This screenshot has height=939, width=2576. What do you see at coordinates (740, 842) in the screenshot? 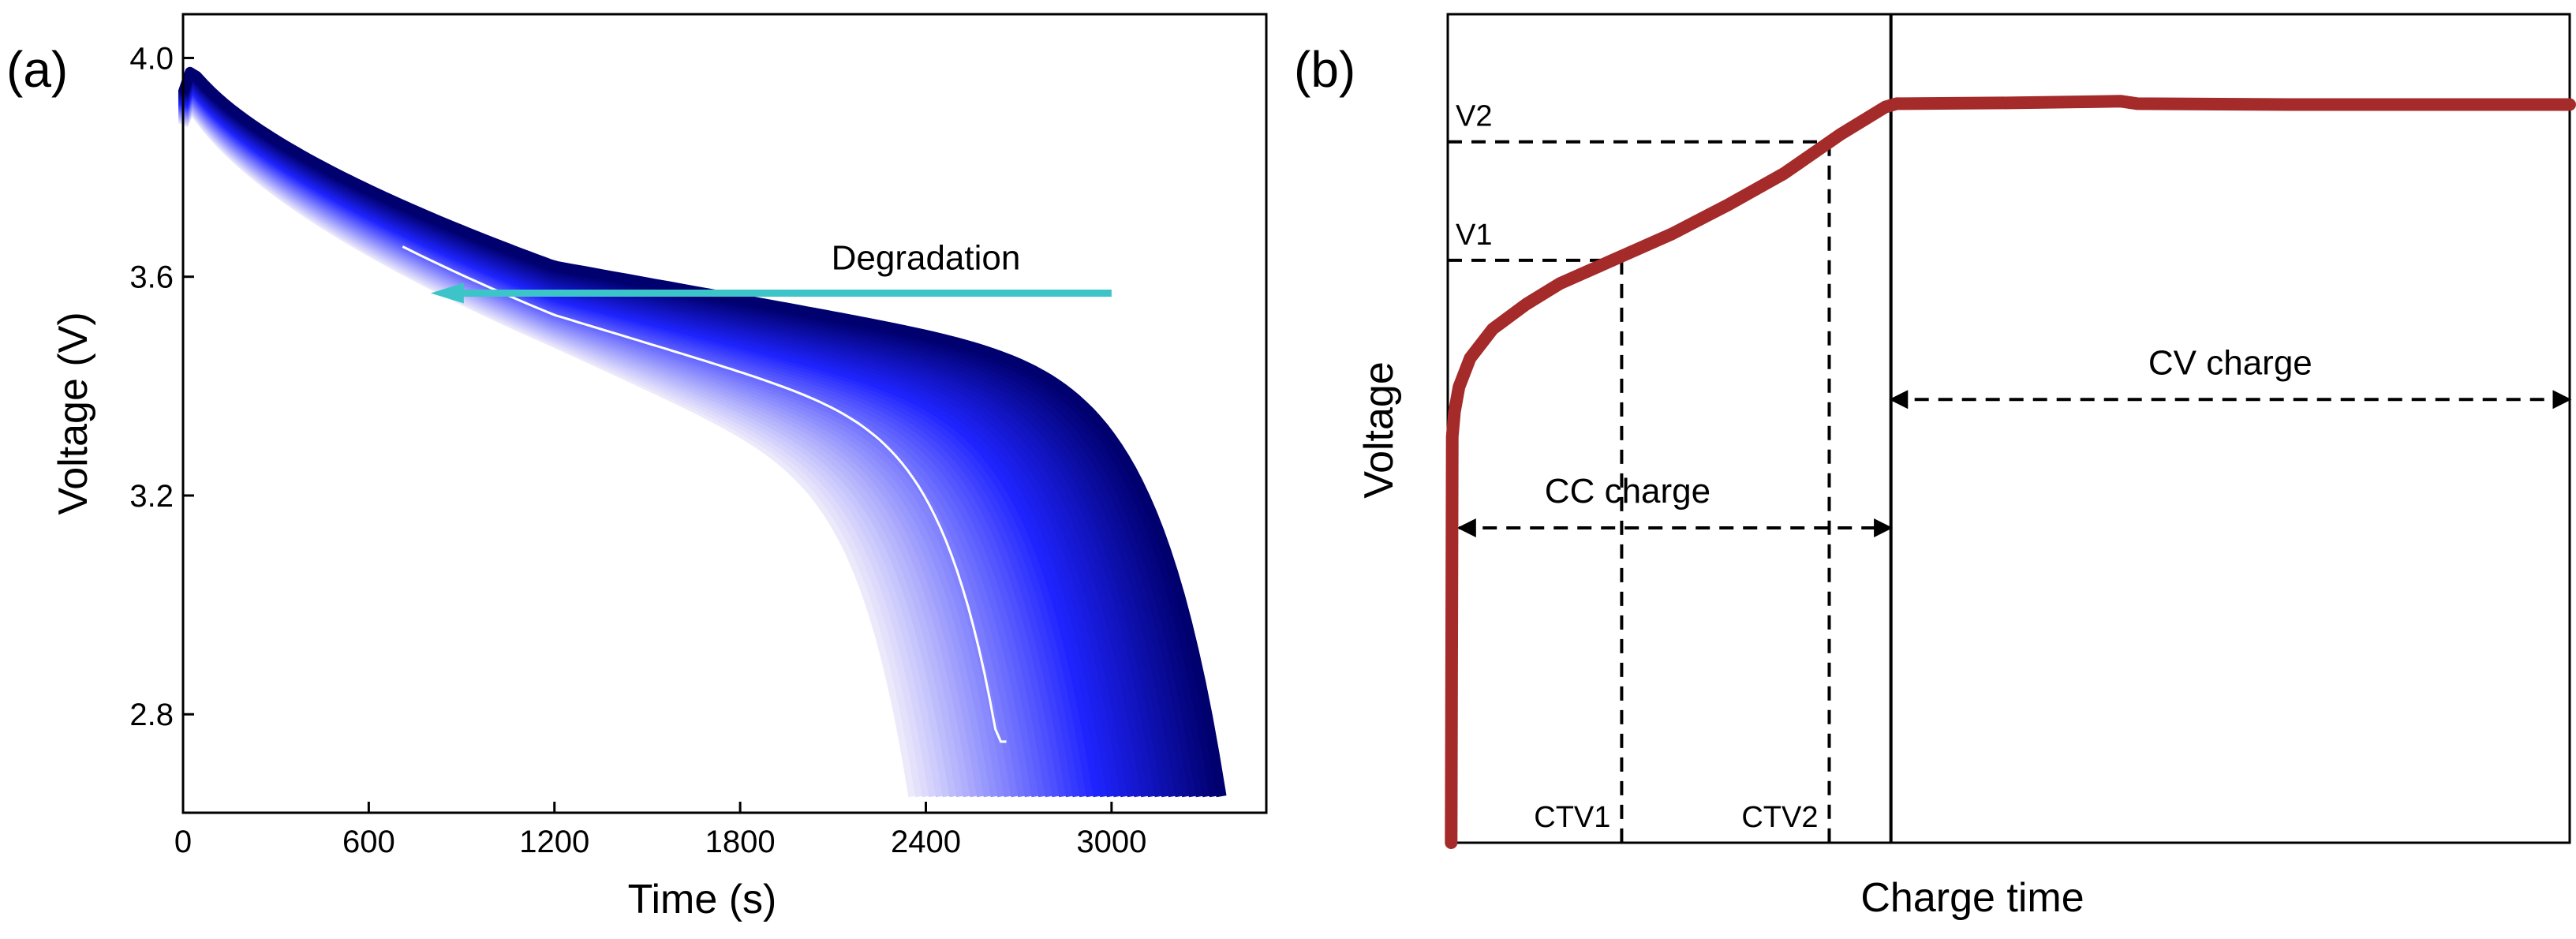
I see `panel-a-x-tick-label: 1800` at bounding box center [740, 842].